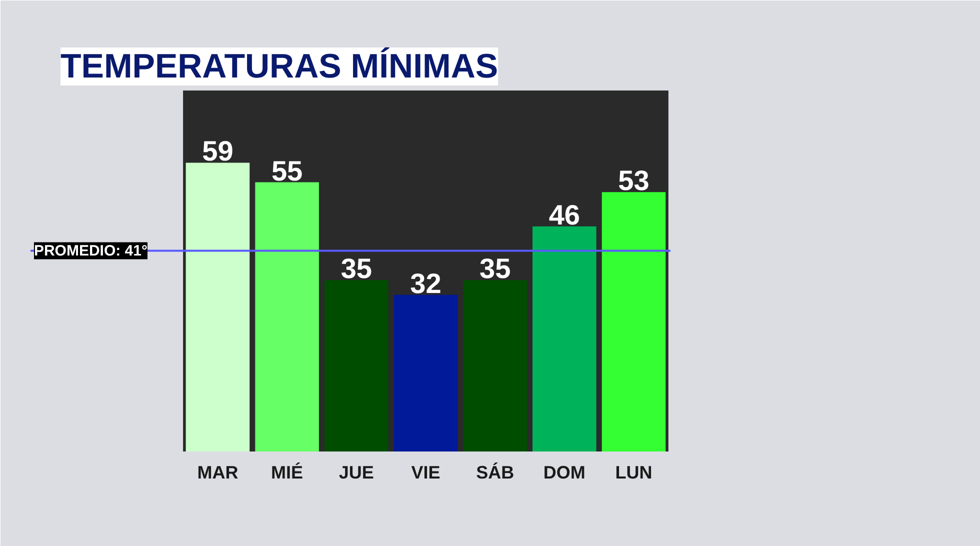  Describe the element at coordinates (633, 472) in the screenshot. I see `x-tick-label: LUN` at that location.